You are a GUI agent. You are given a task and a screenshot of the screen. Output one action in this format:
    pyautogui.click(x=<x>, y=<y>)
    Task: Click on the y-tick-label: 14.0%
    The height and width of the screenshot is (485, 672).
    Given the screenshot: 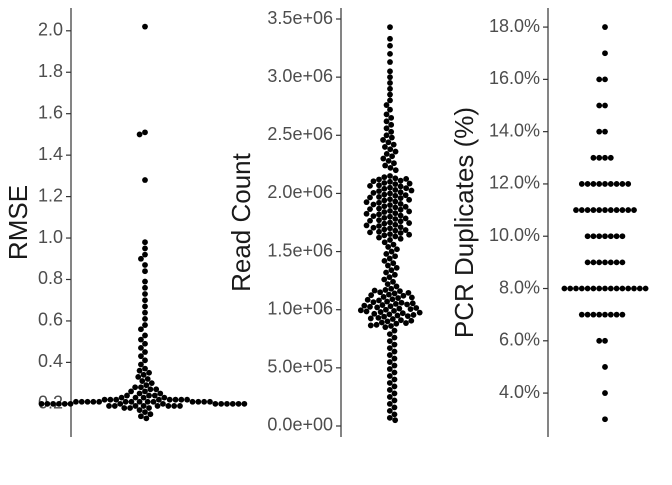 What is the action you would take?
    pyautogui.click(x=514, y=130)
    